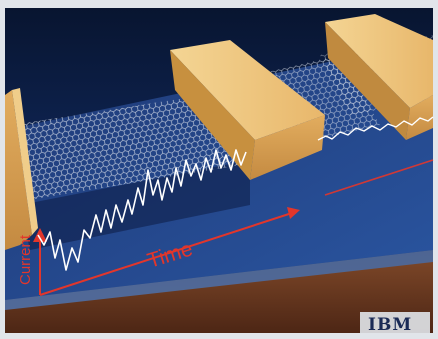 The width and height of the screenshot is (438, 339). Describe the element at coordinates (287, 147) in the screenshot. I see `electrode-middle-front` at that location.